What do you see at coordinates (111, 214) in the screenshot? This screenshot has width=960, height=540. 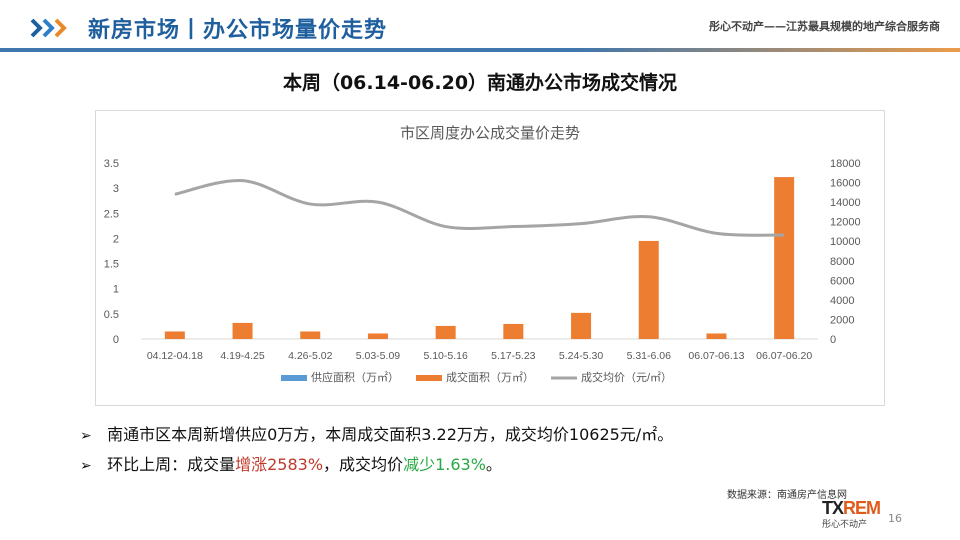 I see `y-left-tick-label: 2.5` at bounding box center [111, 214].